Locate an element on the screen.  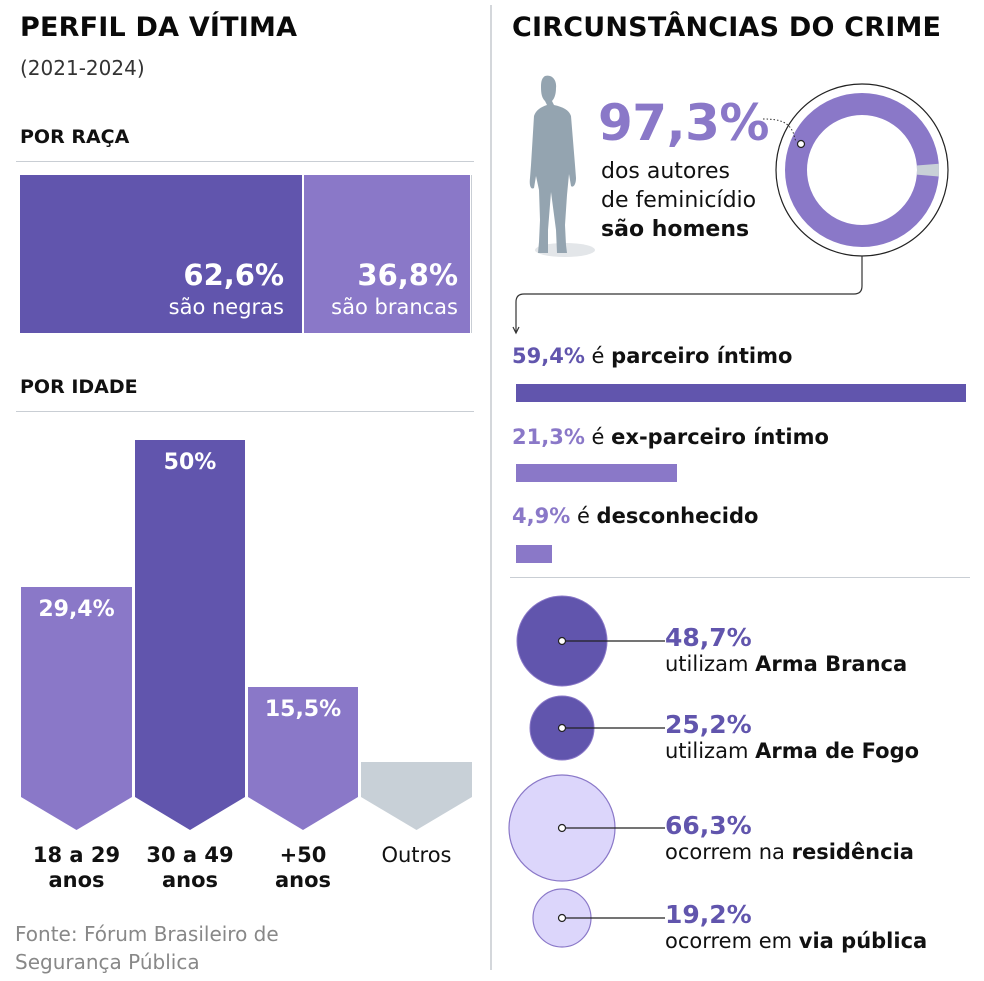
relation-pct: 59,4% is located at coordinates (548, 356).